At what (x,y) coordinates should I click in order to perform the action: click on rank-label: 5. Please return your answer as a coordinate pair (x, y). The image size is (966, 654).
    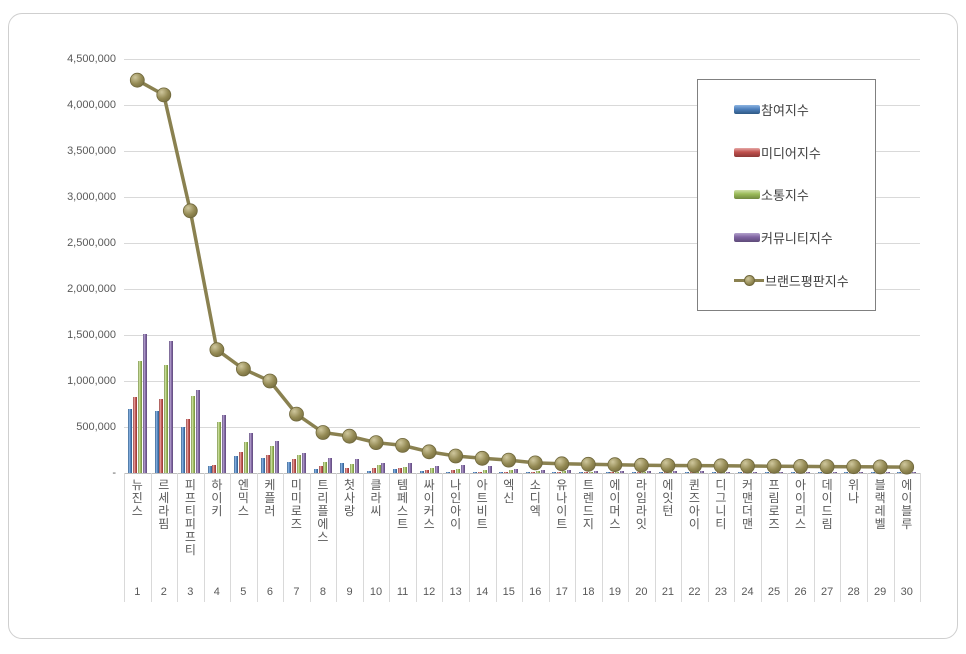
    Looking at the image, I should click on (243, 592).